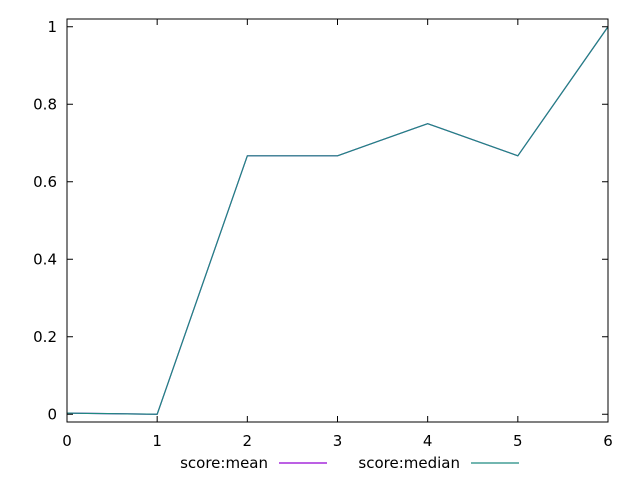  What do you see at coordinates (52, 27) in the screenshot?
I see `y-tick-label: 1` at bounding box center [52, 27].